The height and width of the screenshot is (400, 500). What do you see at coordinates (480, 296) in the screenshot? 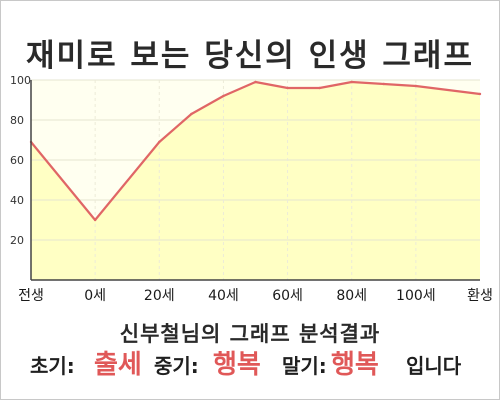
I see `x-tick-label: 환생` at bounding box center [480, 296].